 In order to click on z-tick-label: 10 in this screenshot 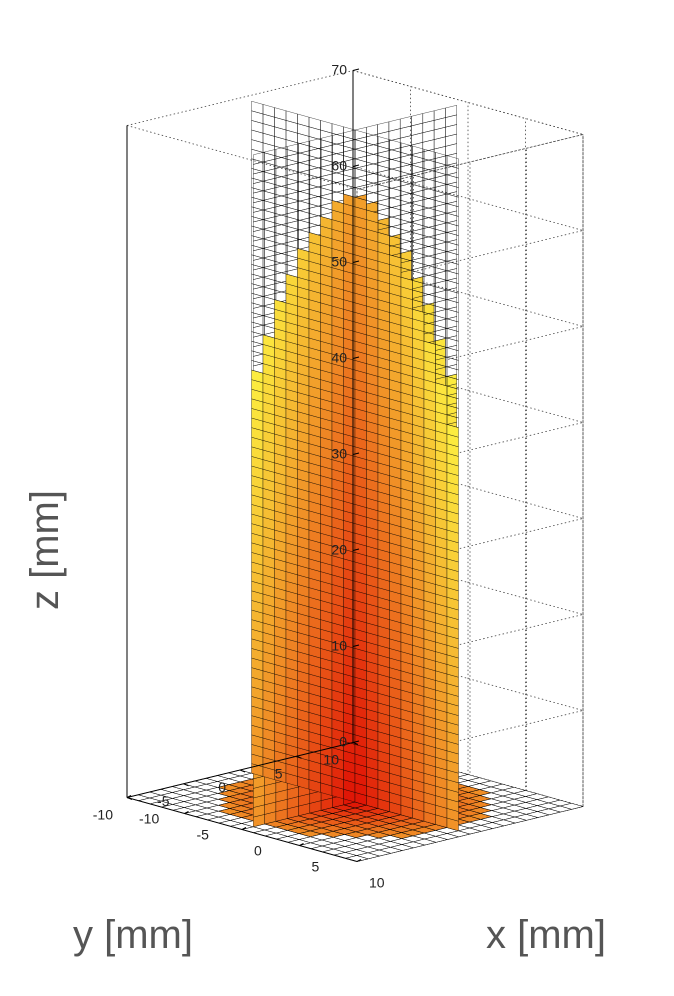, I will do `click(339, 646)`.